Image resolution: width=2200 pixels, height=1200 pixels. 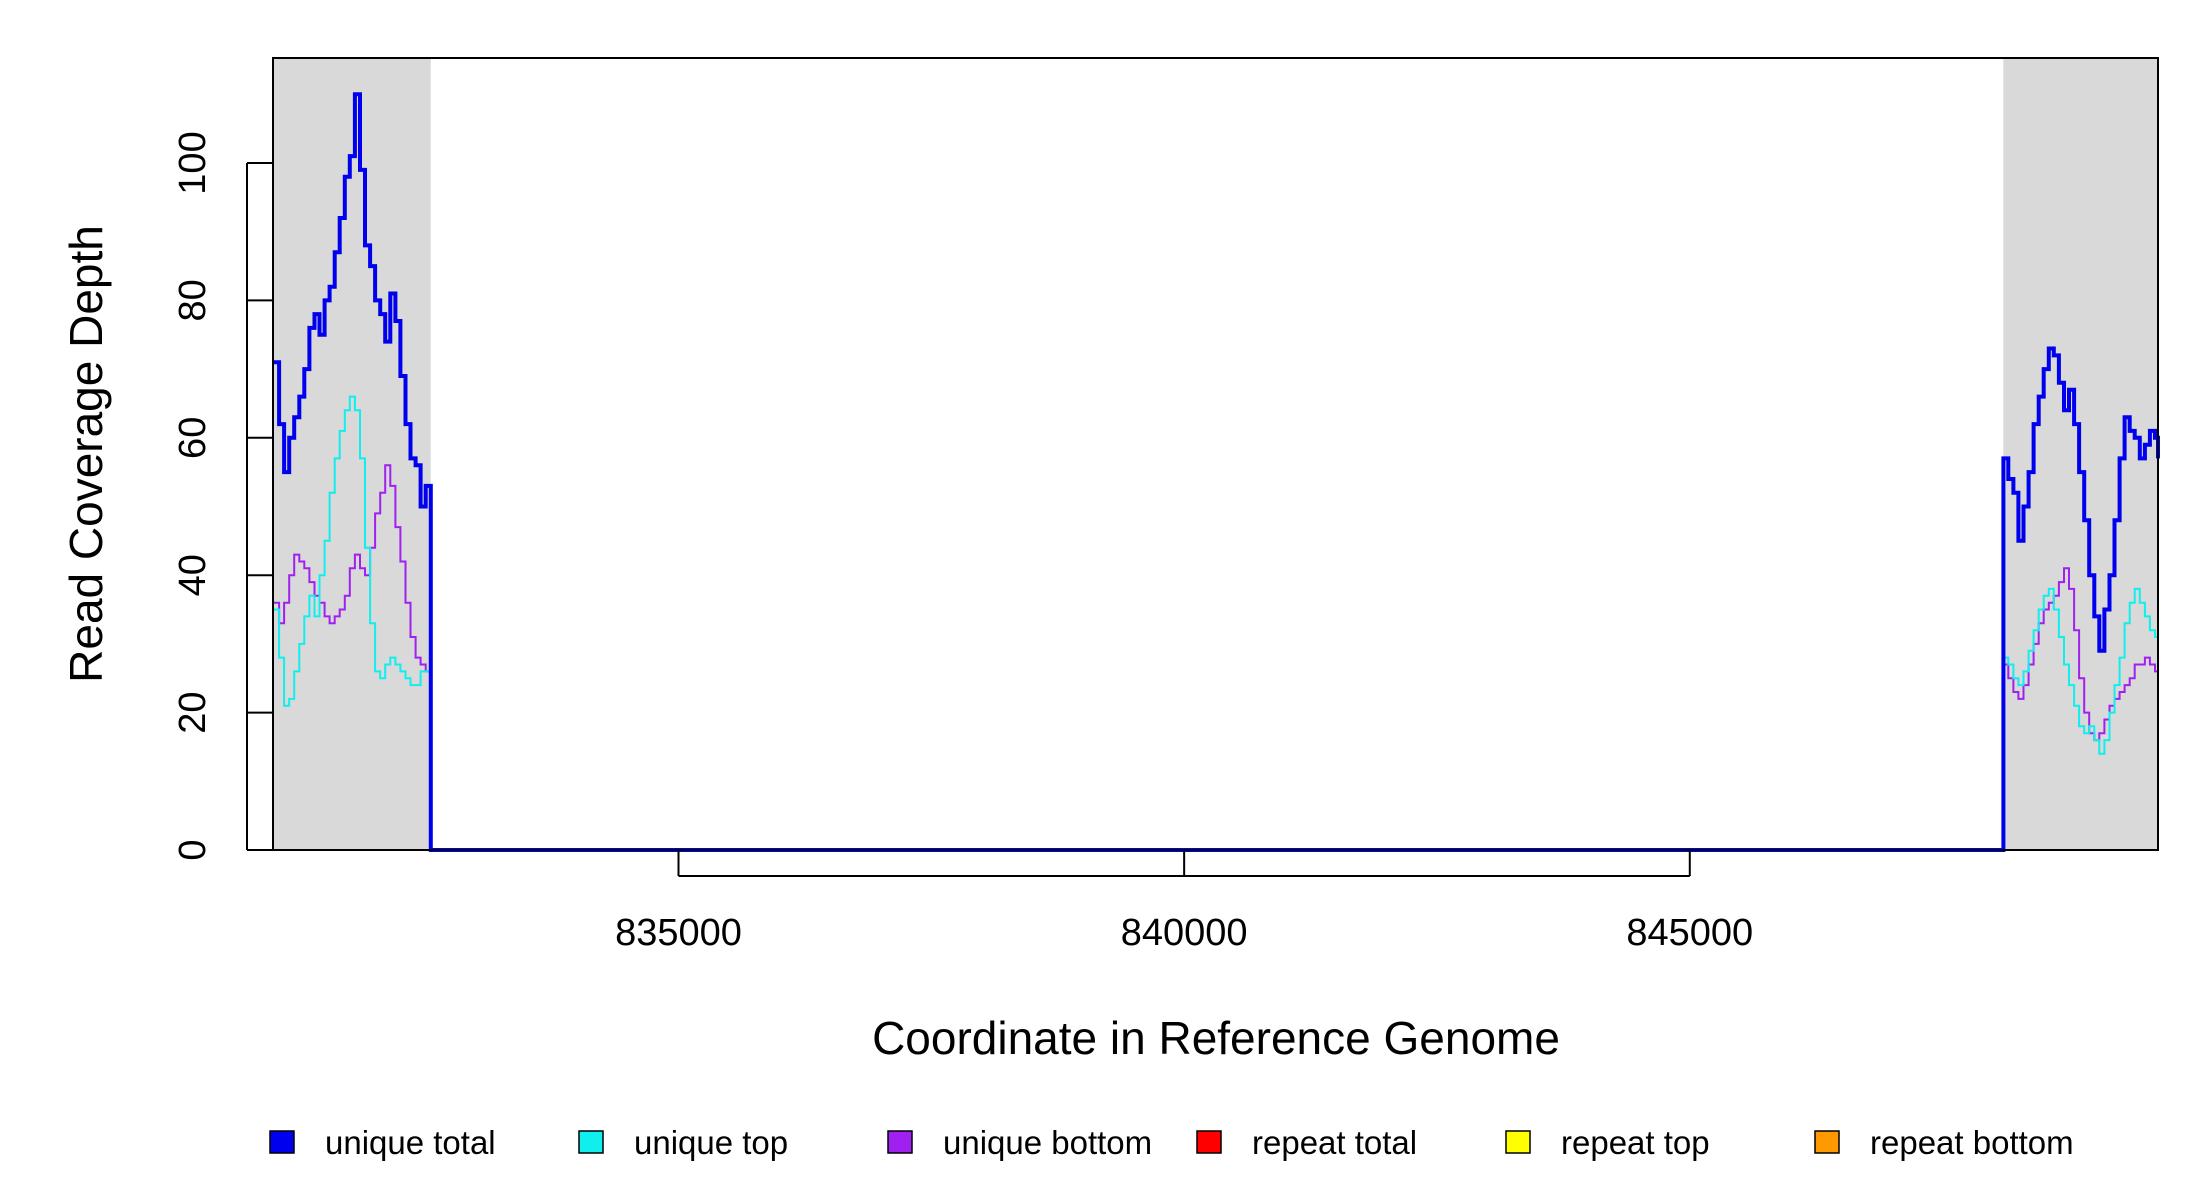 I want to click on legend-label-repeat-total: repeat total, so click(x=1334, y=1142).